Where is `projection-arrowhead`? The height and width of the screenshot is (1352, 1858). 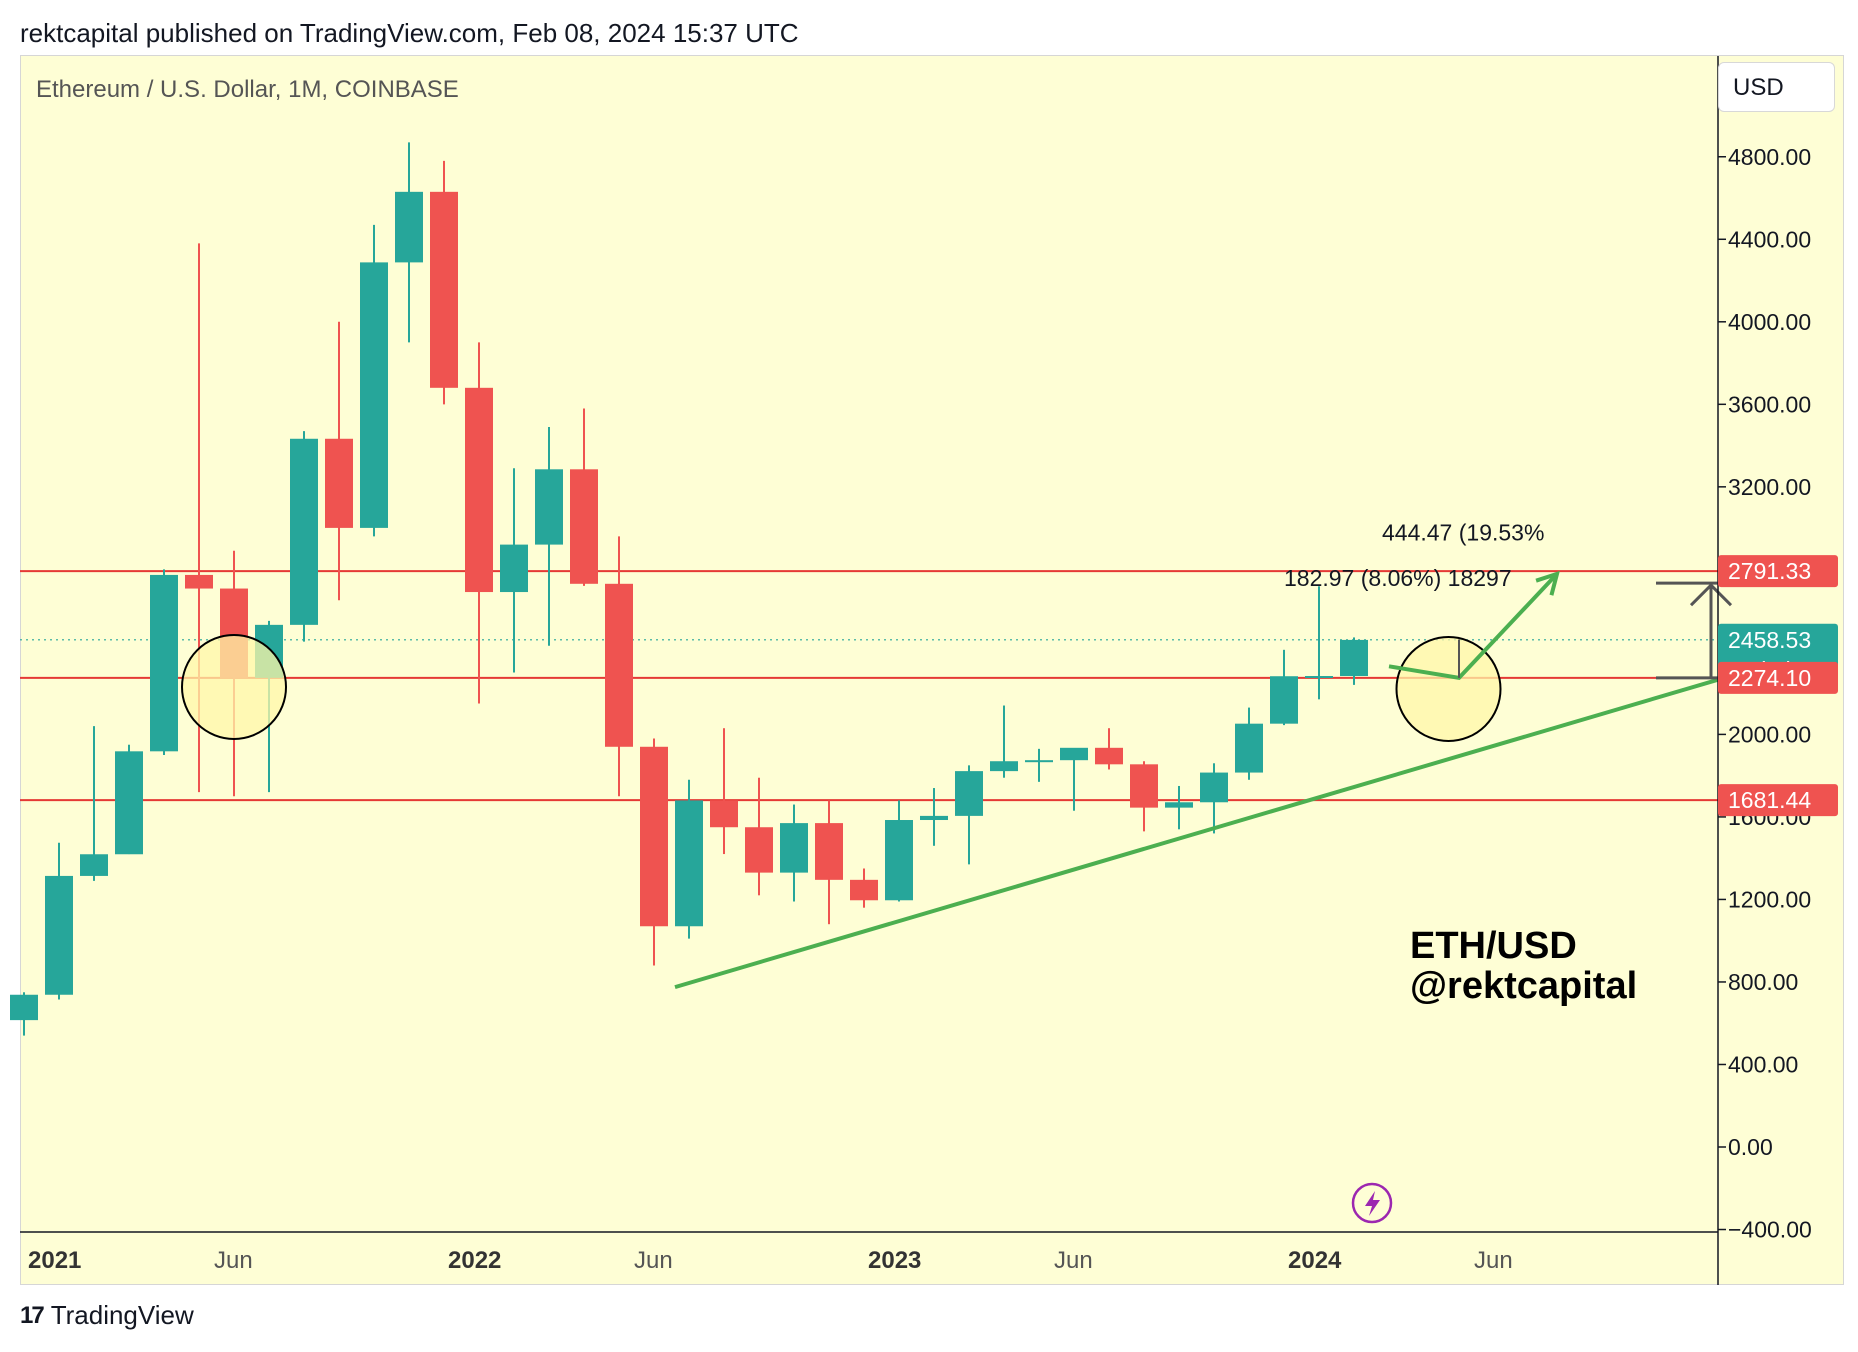 projection-arrowhead is located at coordinates (1547, 583).